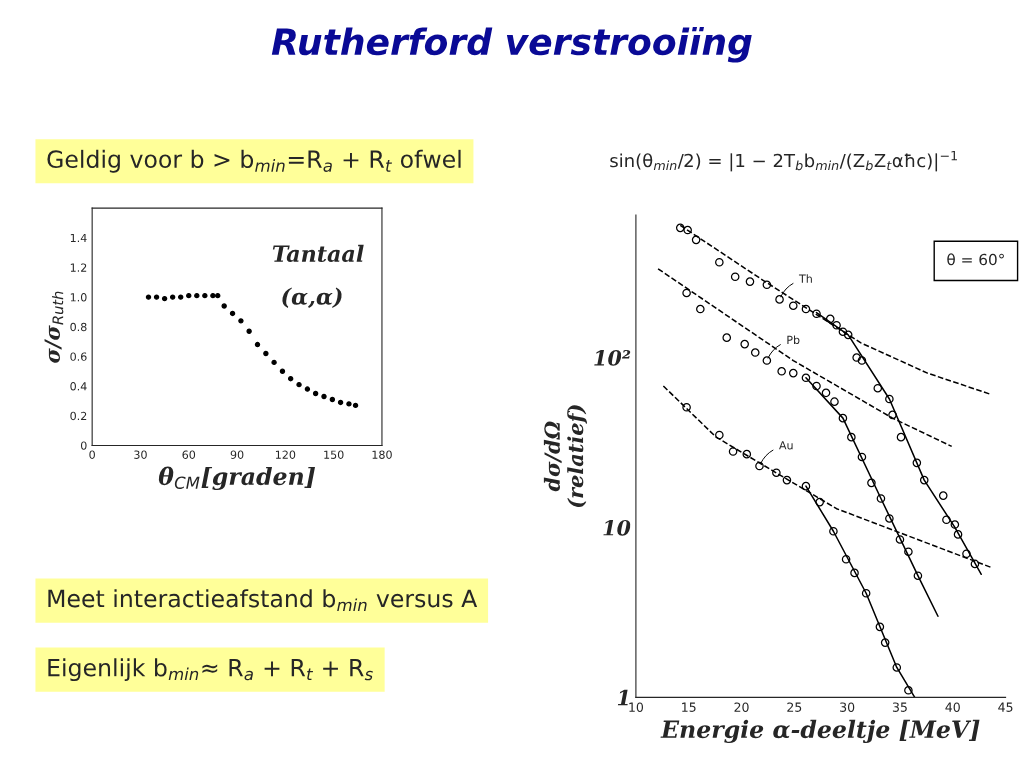 Image resolution: width=1024 pixels, height=768 pixels. What do you see at coordinates (92, 454) in the screenshot?
I see `x-tick-label: 0` at bounding box center [92, 454].